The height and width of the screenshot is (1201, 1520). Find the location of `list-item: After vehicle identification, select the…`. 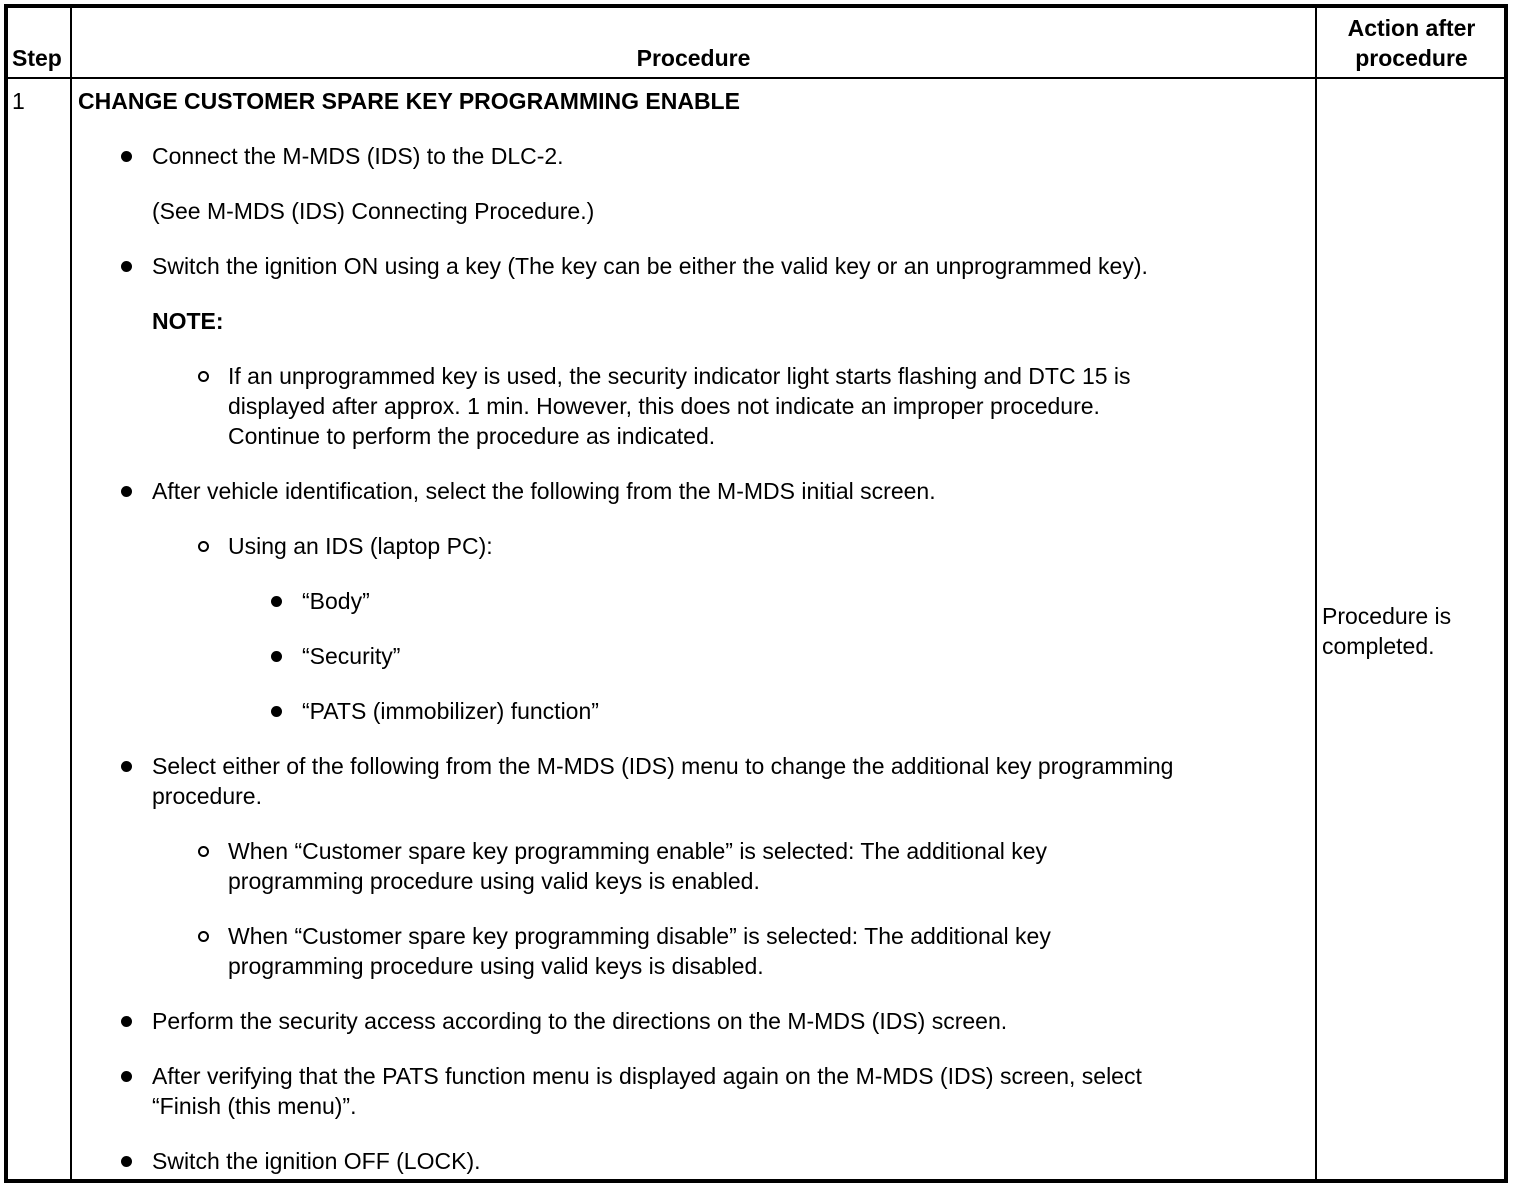

list-item: After vehicle identification, select the… is located at coordinates (693, 491).